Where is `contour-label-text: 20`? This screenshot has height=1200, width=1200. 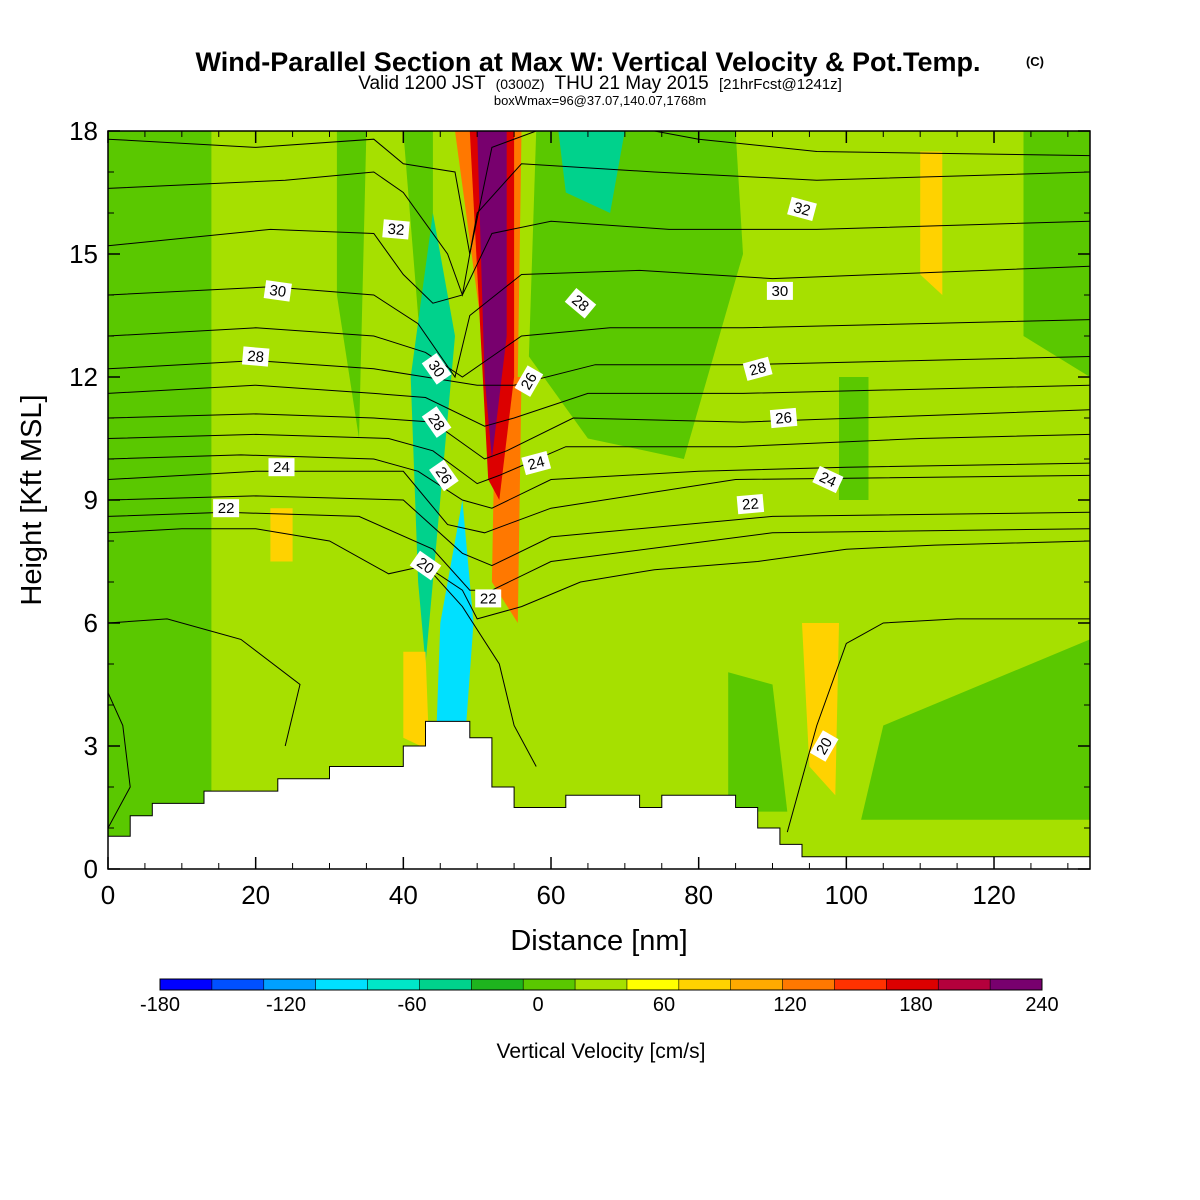 contour-label-text: 20 is located at coordinates (425, 565).